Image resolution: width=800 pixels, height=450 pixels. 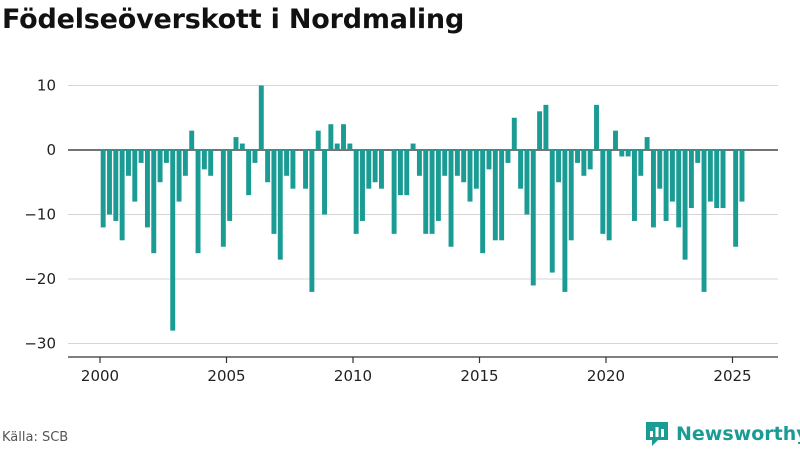 What do you see at coordinates (40, 344) in the screenshot?
I see `y-tick-label: −30` at bounding box center [40, 344].